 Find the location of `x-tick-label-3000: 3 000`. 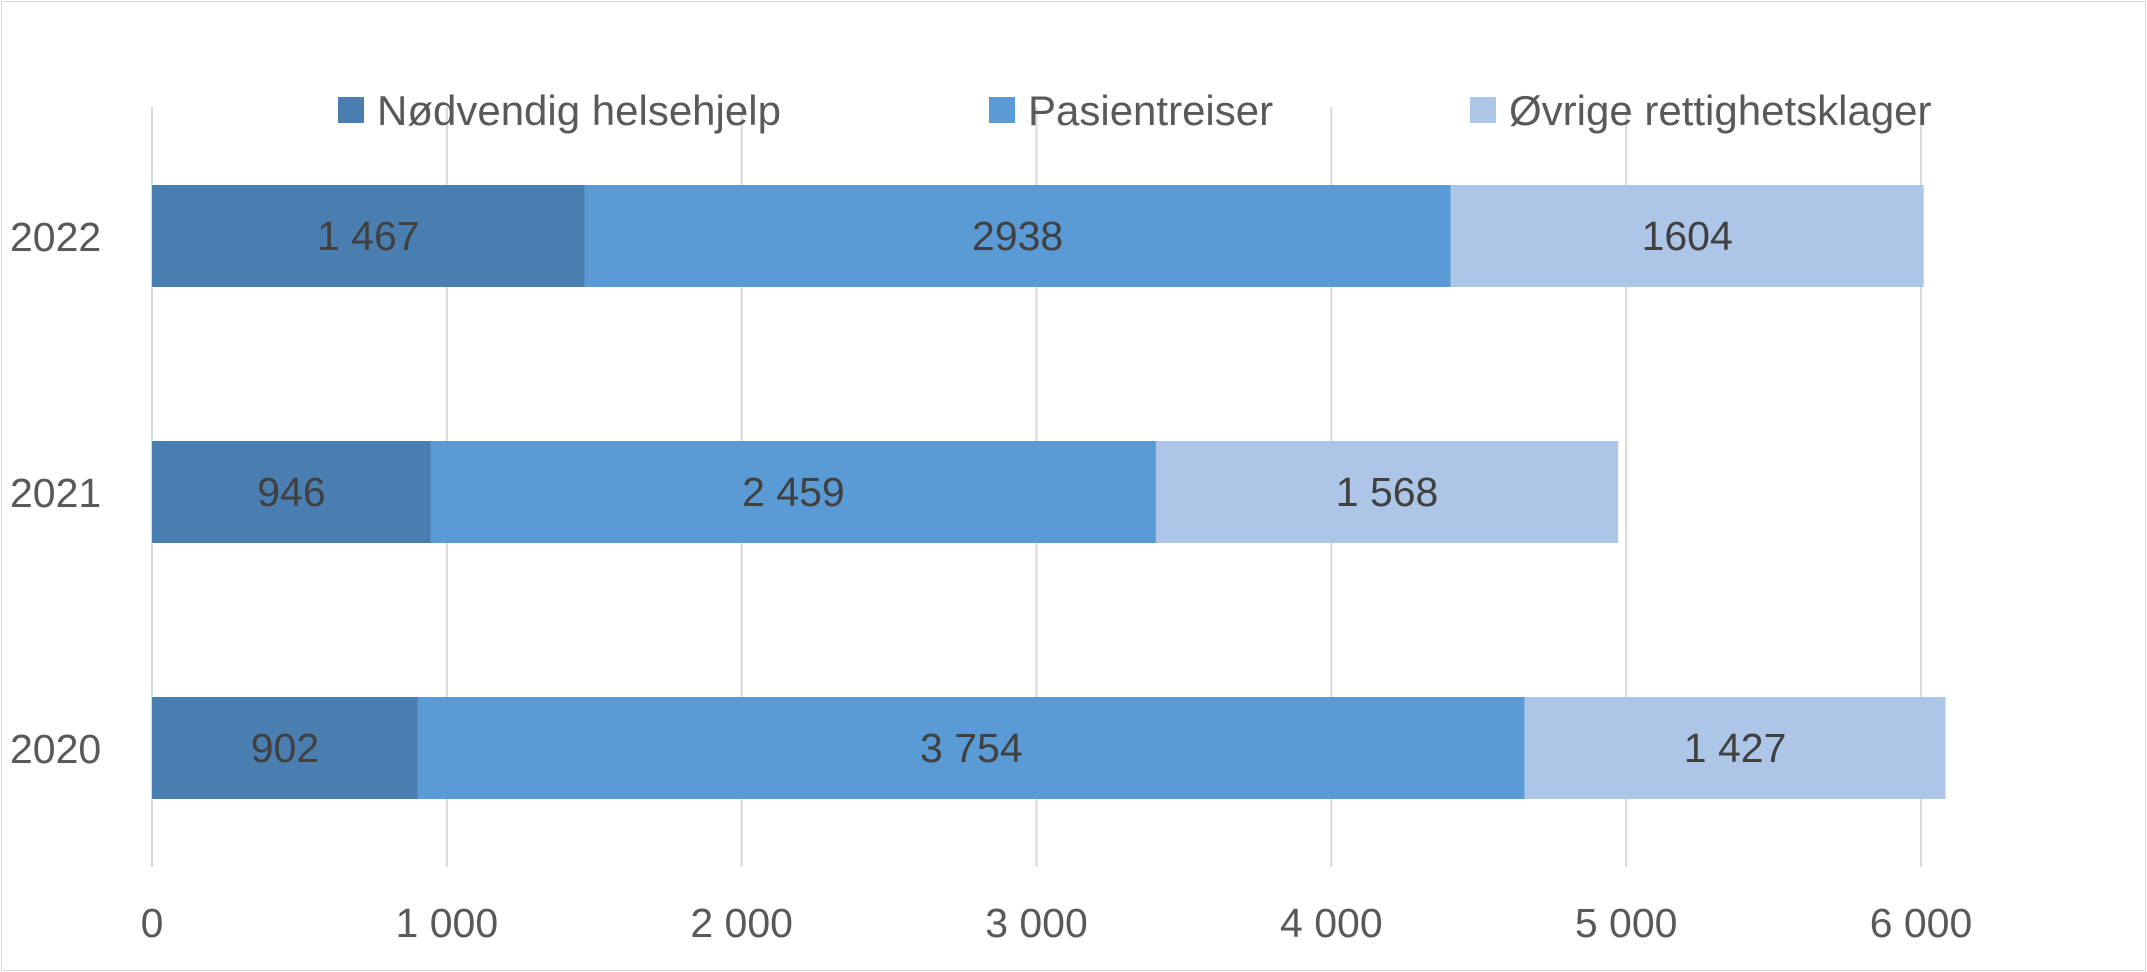

x-tick-label-3000: 3 000 is located at coordinates (1036, 923).